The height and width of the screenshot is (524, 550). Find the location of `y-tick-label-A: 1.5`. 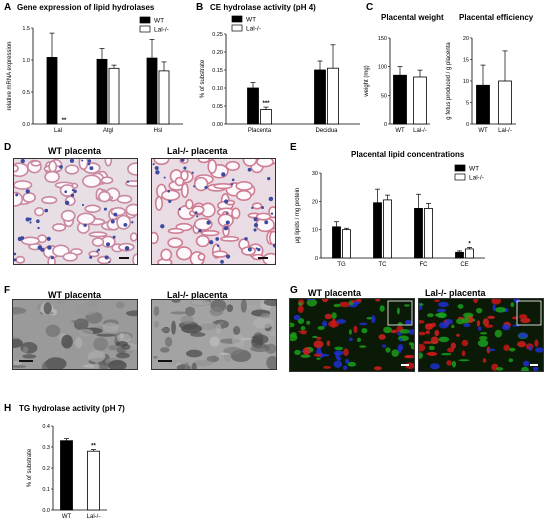

y-tick-label-A: 1.5 is located at coordinates (26, 29).